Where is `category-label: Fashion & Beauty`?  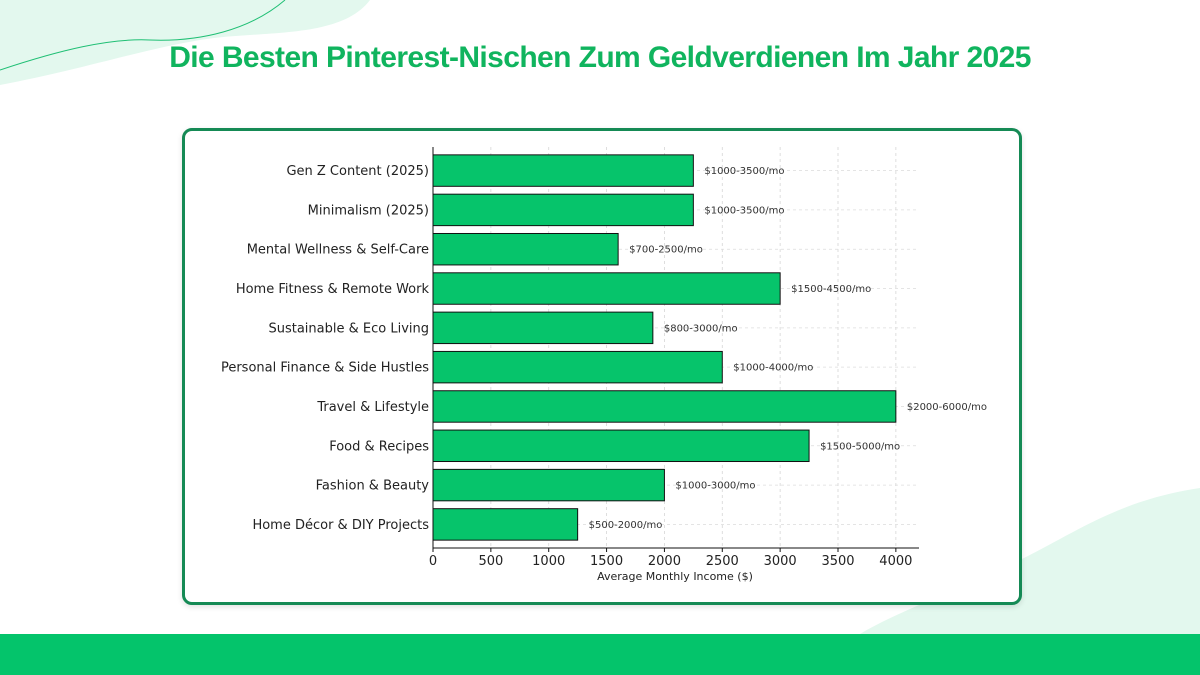 category-label: Fashion & Beauty is located at coordinates (373, 486).